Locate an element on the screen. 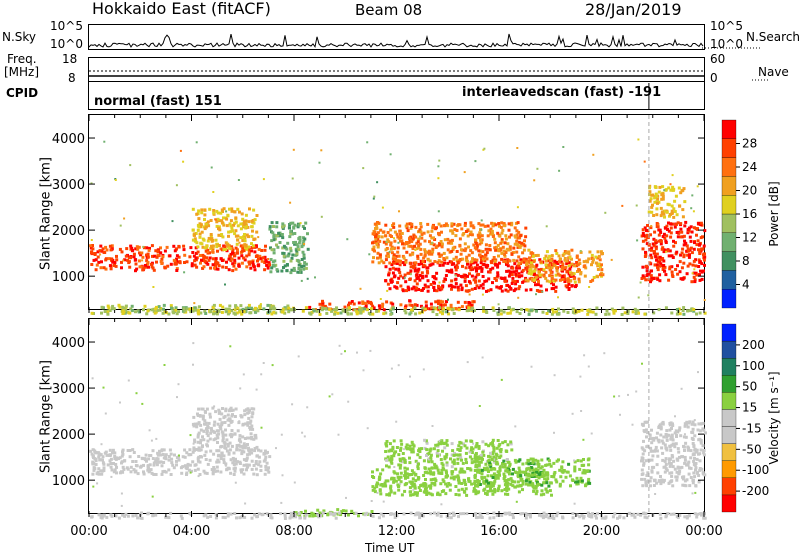 This screenshot has height=555, width=800. station-title: Hokkaido East (fitACF) is located at coordinates (181, 9).